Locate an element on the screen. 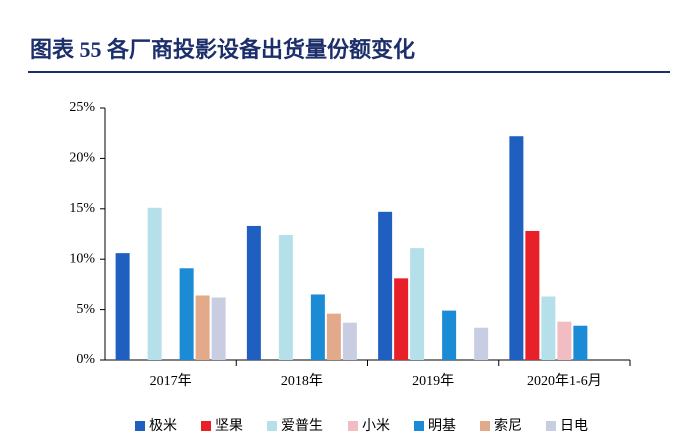 This screenshot has height=443, width=691. legend-label: 索尼 is located at coordinates (508, 425).